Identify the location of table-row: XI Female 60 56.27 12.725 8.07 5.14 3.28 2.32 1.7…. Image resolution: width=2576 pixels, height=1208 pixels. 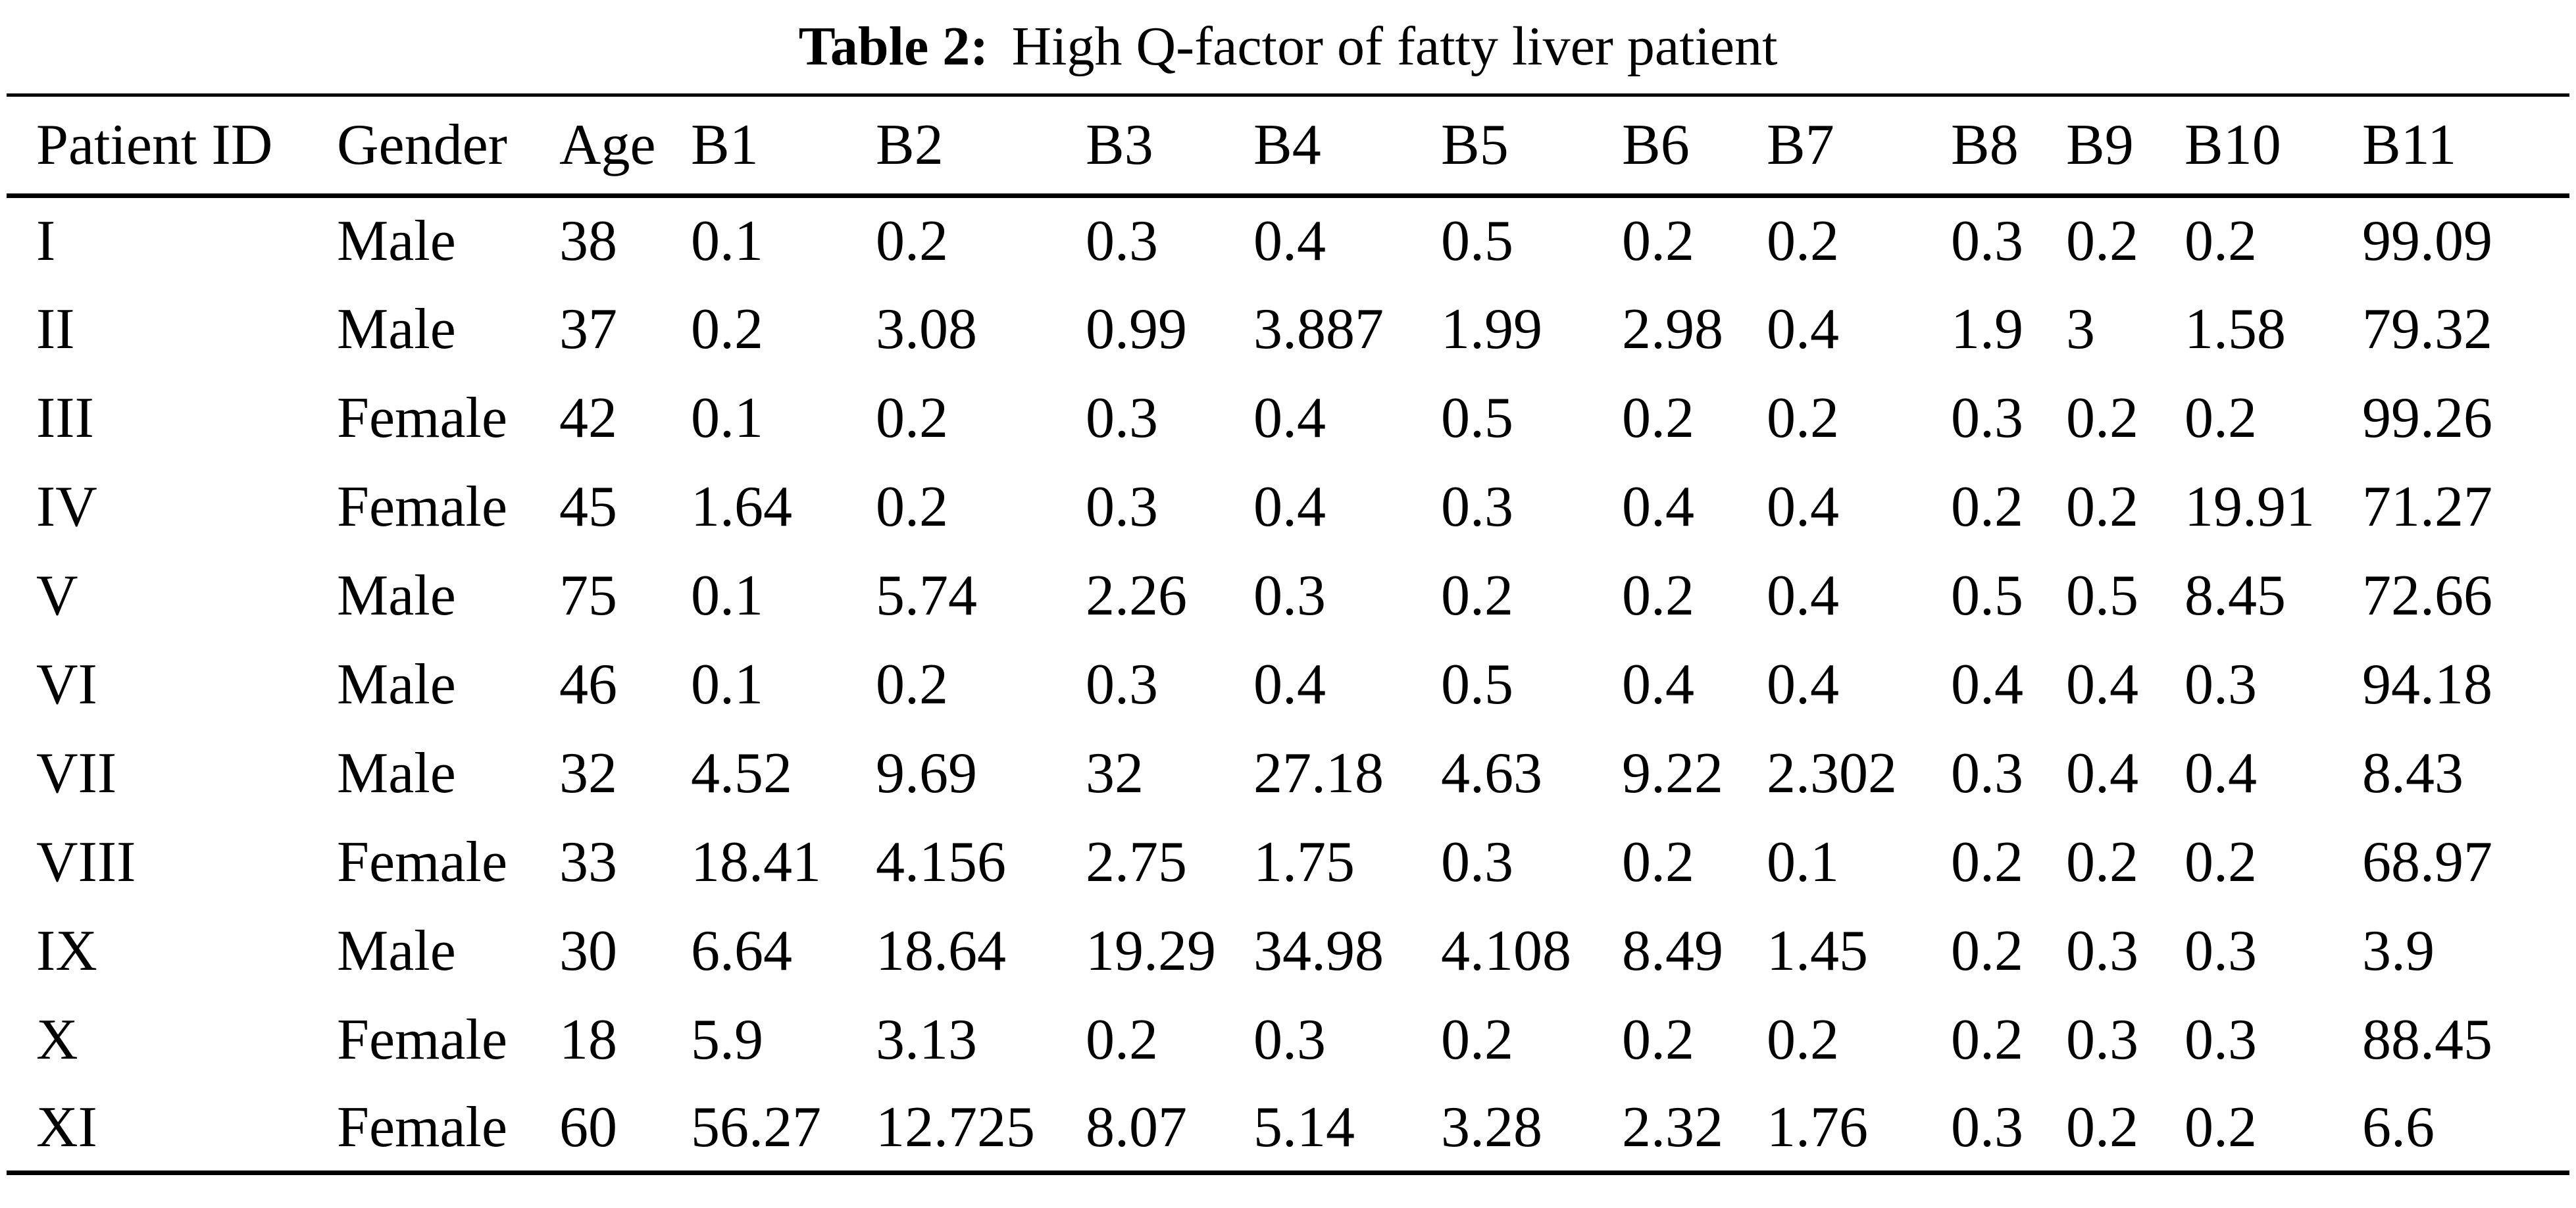
(1288, 1128).